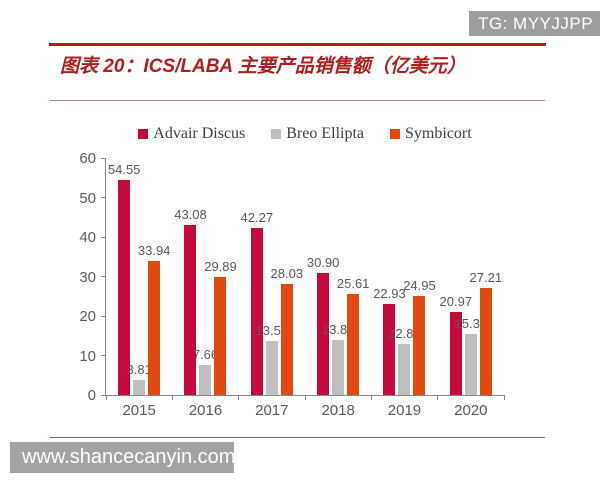 Image resolution: width=600 pixels, height=480 pixels. What do you see at coordinates (205, 371) in the screenshot?
I see `bar-breo-ellipta: 7.66` at bounding box center [205, 371].